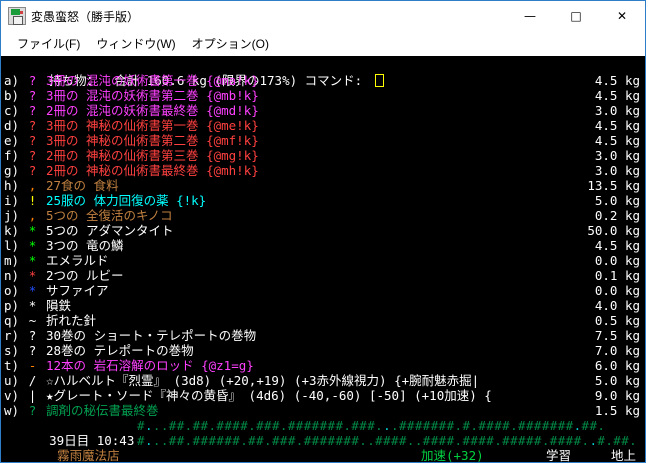 Image resolution: width=646 pixels, height=463 pixels. I want to click on inventory-item-d: d)? 3冊の 神秘の仙術書第一巻 {@me!k} 4.5 kg, so click(323, 125).